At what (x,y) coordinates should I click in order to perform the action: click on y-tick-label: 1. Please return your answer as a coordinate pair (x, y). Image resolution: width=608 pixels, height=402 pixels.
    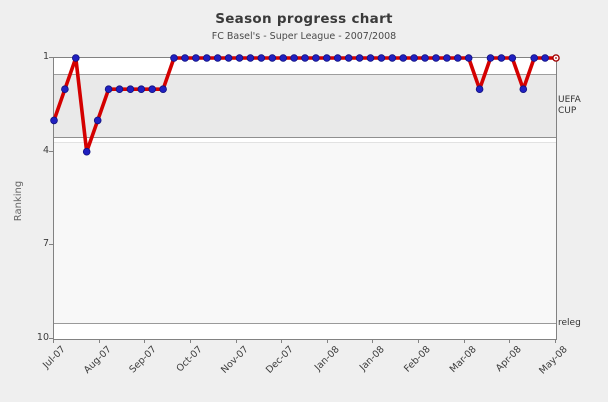
    Looking at the image, I should click on (45, 56).